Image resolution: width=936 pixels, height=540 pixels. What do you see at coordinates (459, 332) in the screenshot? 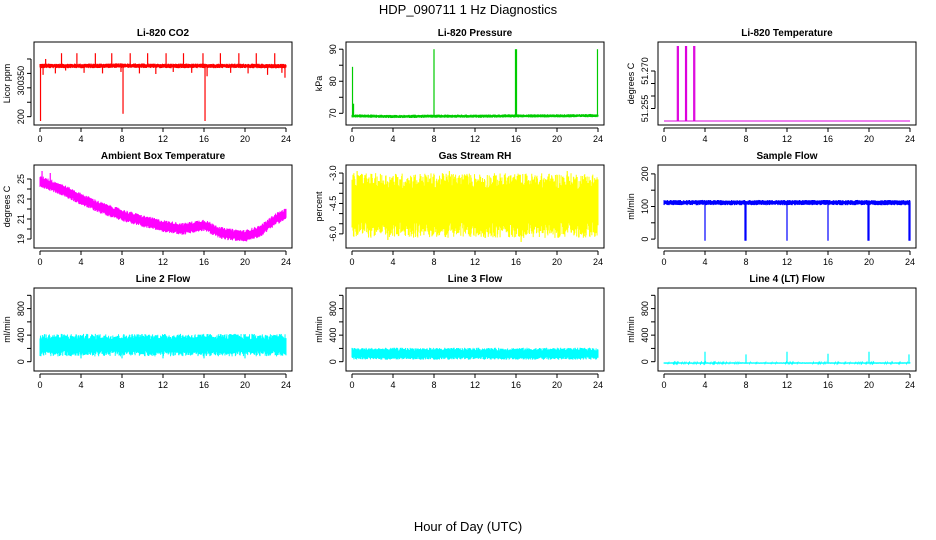
I see `panel-8: Line 3 Flow 0 4 8 12 16 20 24 0 400 800 ml/min` at bounding box center [459, 332].